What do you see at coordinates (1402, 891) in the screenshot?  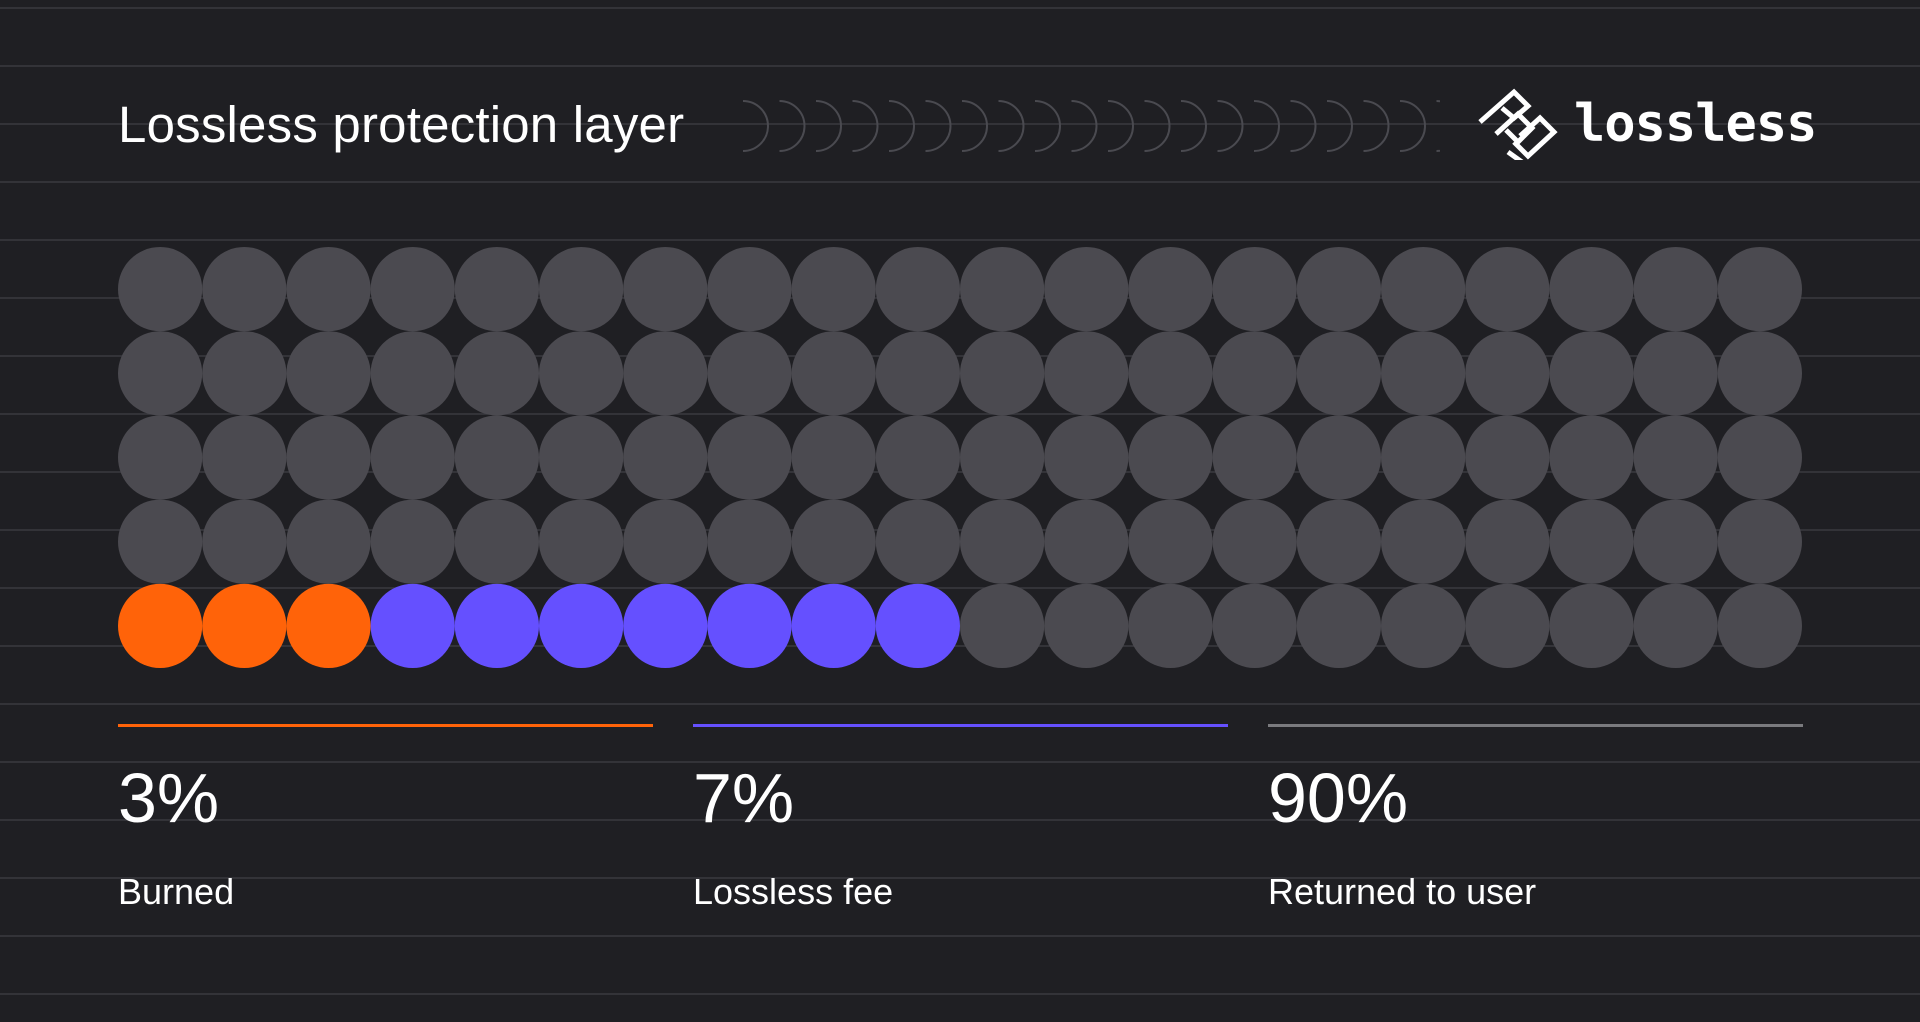 I see `legend-label-returned: Returned to user` at bounding box center [1402, 891].